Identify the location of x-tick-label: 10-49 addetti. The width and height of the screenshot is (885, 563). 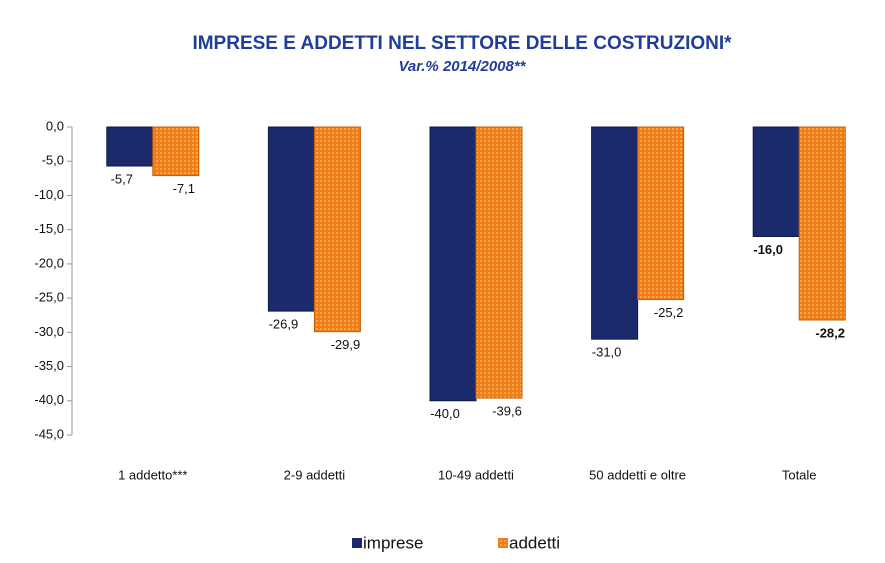
(476, 474).